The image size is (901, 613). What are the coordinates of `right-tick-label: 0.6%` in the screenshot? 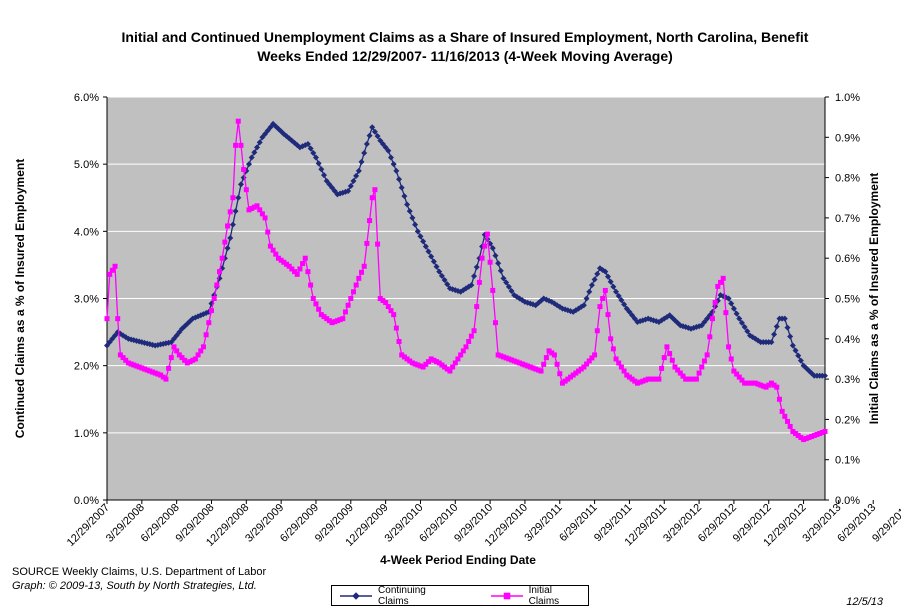 It's located at (847, 259).